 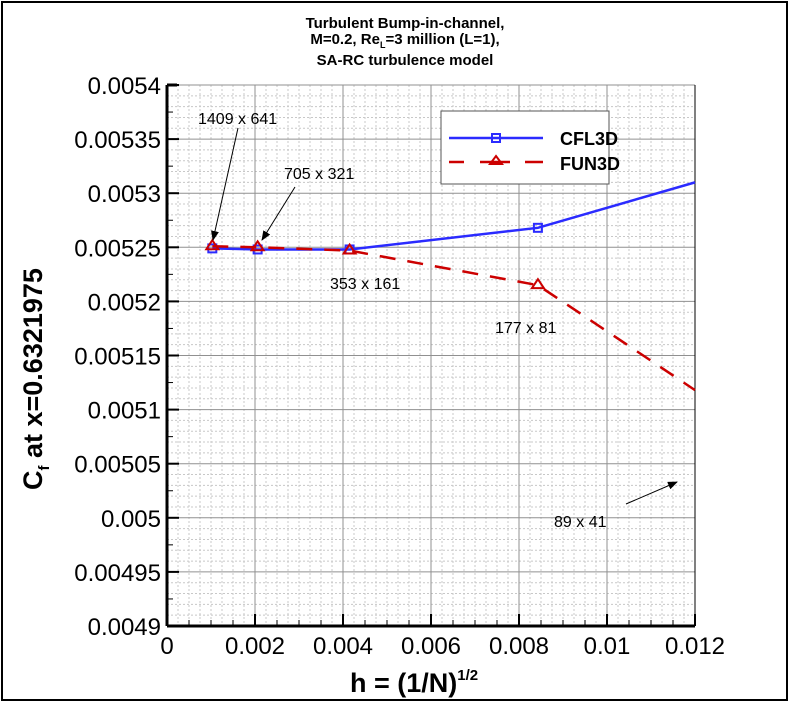 What do you see at coordinates (343, 646) in the screenshot?
I see `x-tick-label: 0.004` at bounding box center [343, 646].